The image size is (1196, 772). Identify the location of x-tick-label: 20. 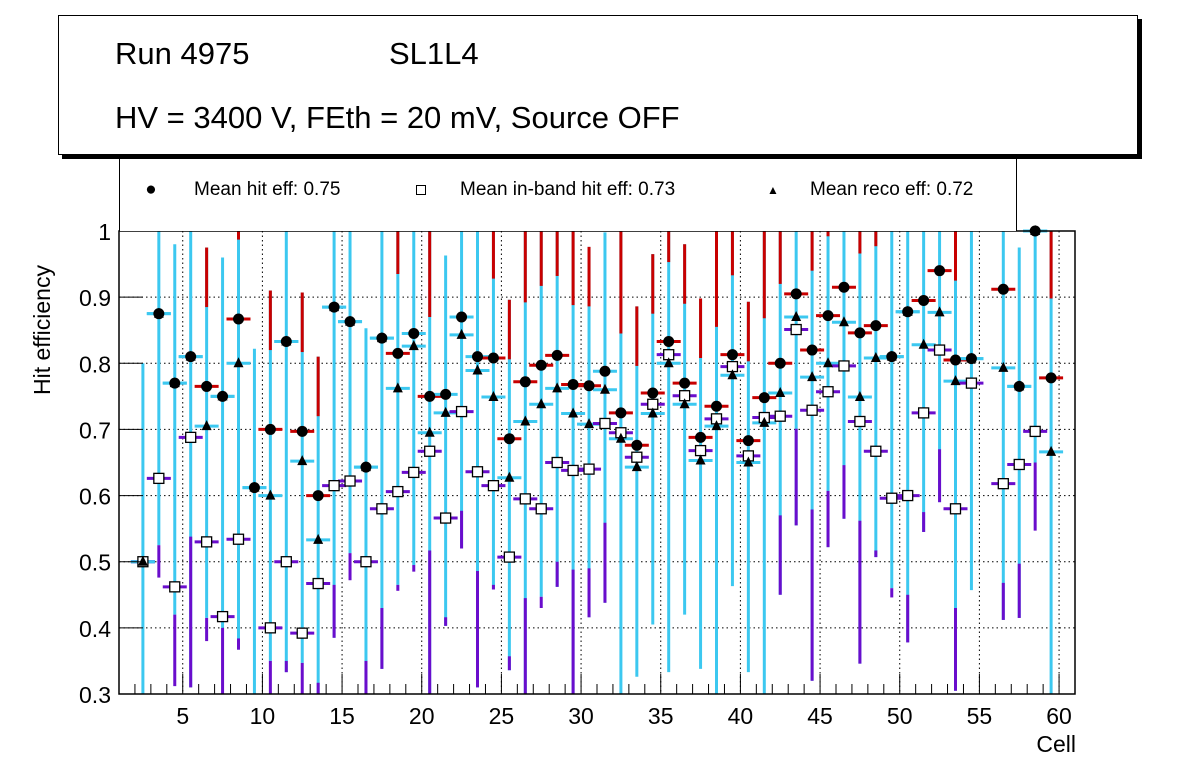
(422, 716).